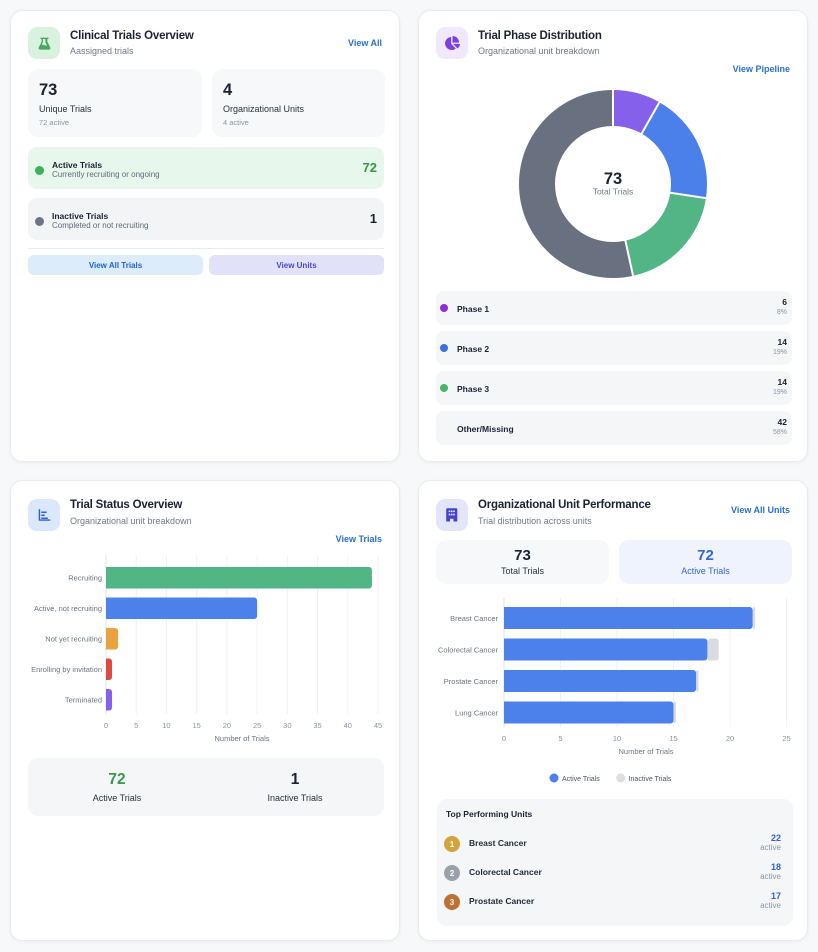 The height and width of the screenshot is (952, 818). What do you see at coordinates (85, 578) in the screenshot?
I see `svg-text: Recruiting` at bounding box center [85, 578].